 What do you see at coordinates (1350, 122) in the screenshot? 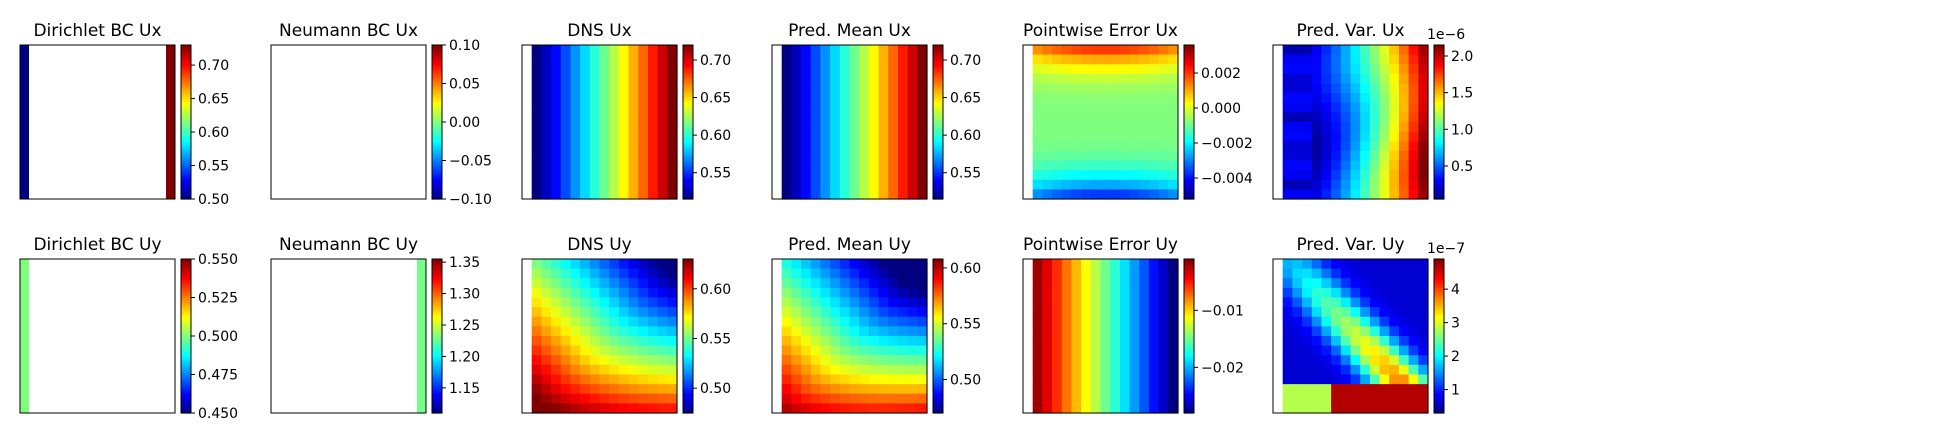
I see `plot-frame` at bounding box center [1350, 122].